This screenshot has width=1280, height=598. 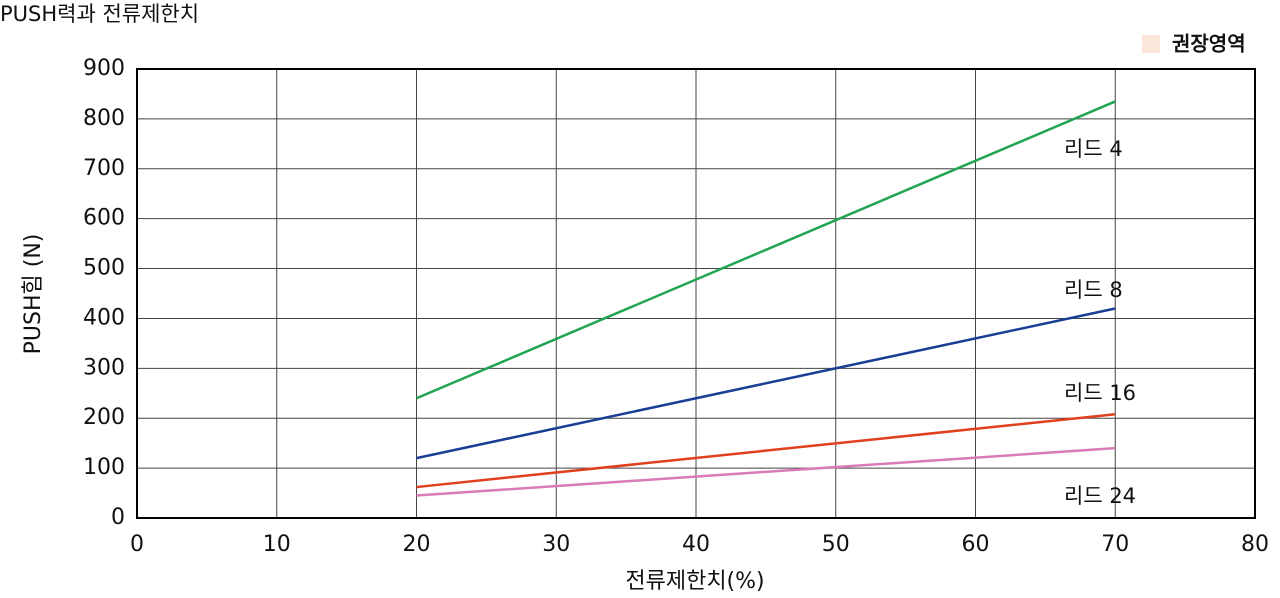 What do you see at coordinates (1100, 496) in the screenshot?
I see `series-label: 리드 24` at bounding box center [1100, 496].